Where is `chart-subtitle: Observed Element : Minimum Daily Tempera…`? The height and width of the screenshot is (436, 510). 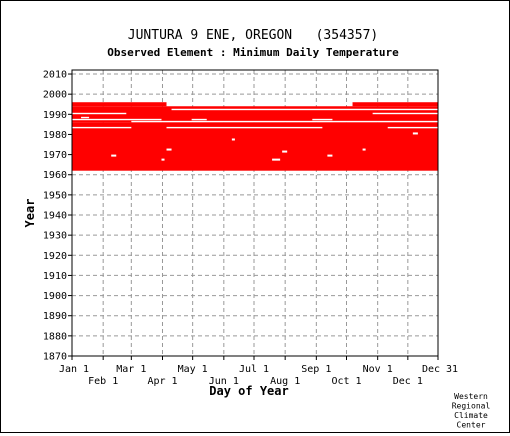 chart-subtitle: Observed Element : Minimum Daily Tempera… is located at coordinates (253, 52).